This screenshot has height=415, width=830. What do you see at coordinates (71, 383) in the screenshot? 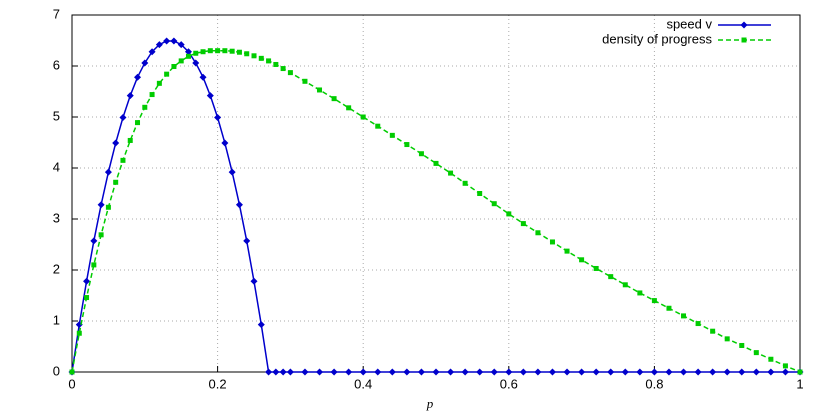
I see `x-tick-label: 0` at bounding box center [71, 383].